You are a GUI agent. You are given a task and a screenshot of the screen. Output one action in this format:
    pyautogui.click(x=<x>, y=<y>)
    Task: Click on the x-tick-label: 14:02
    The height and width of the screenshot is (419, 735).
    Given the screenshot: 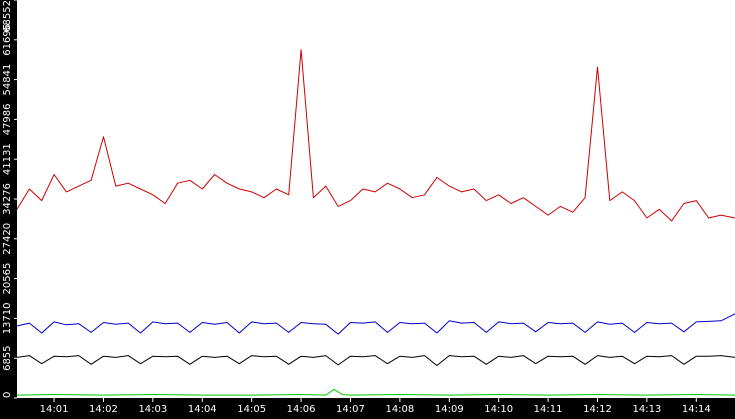 What is the action you would take?
    pyautogui.click(x=103, y=409)
    